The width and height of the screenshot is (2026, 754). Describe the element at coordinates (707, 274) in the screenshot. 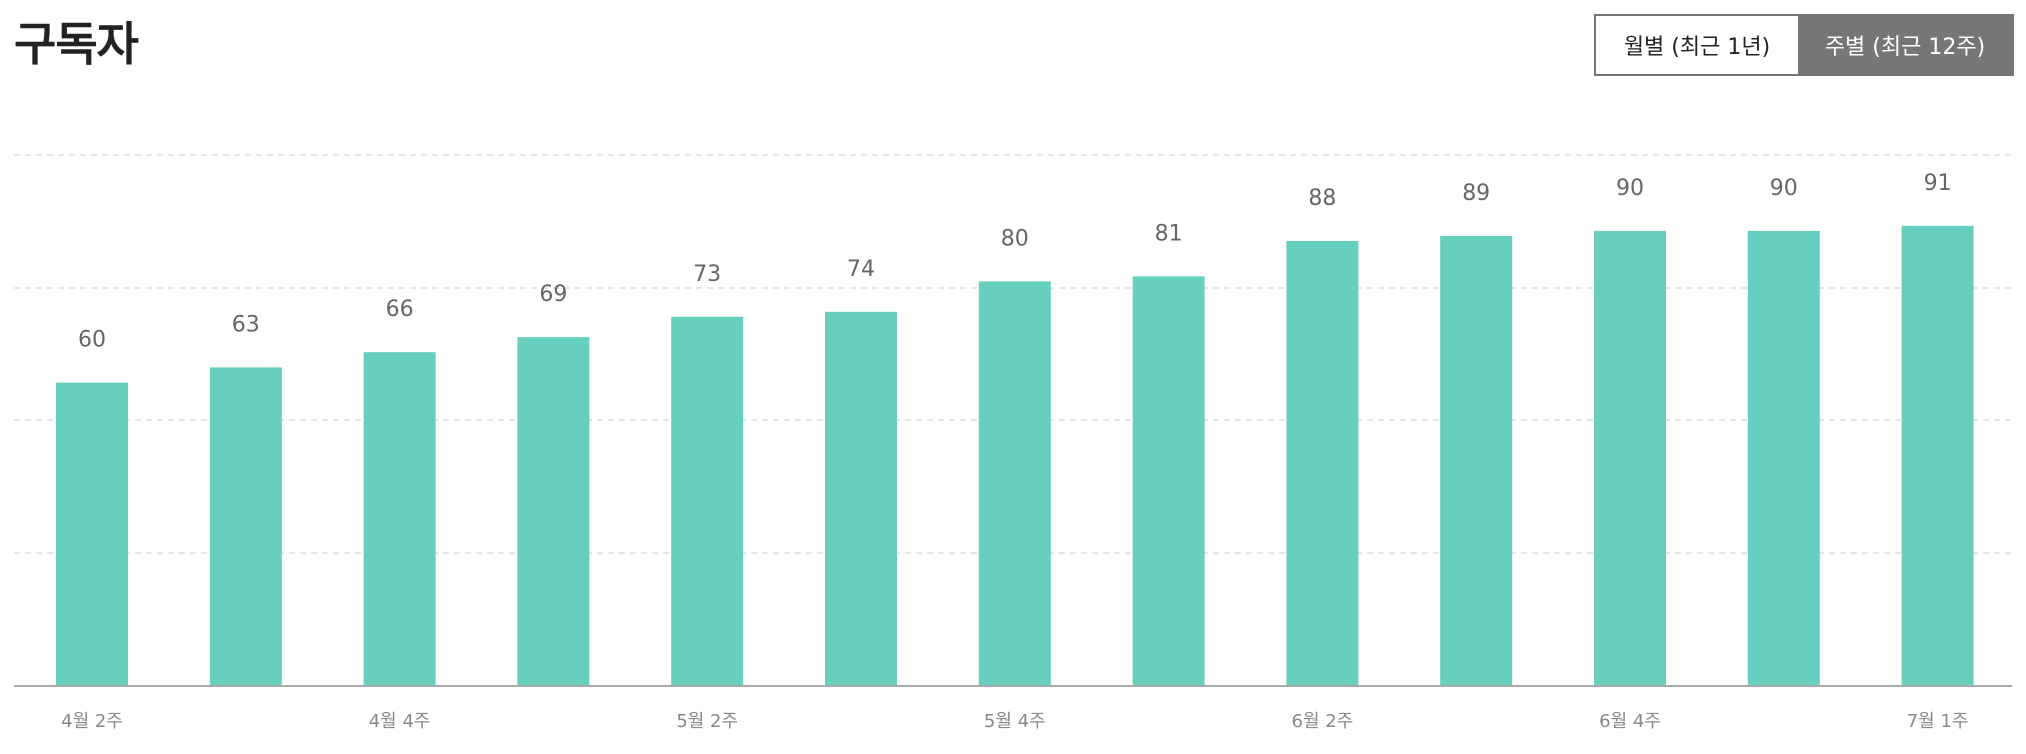

I see `bar-value-label: 73` at that location.